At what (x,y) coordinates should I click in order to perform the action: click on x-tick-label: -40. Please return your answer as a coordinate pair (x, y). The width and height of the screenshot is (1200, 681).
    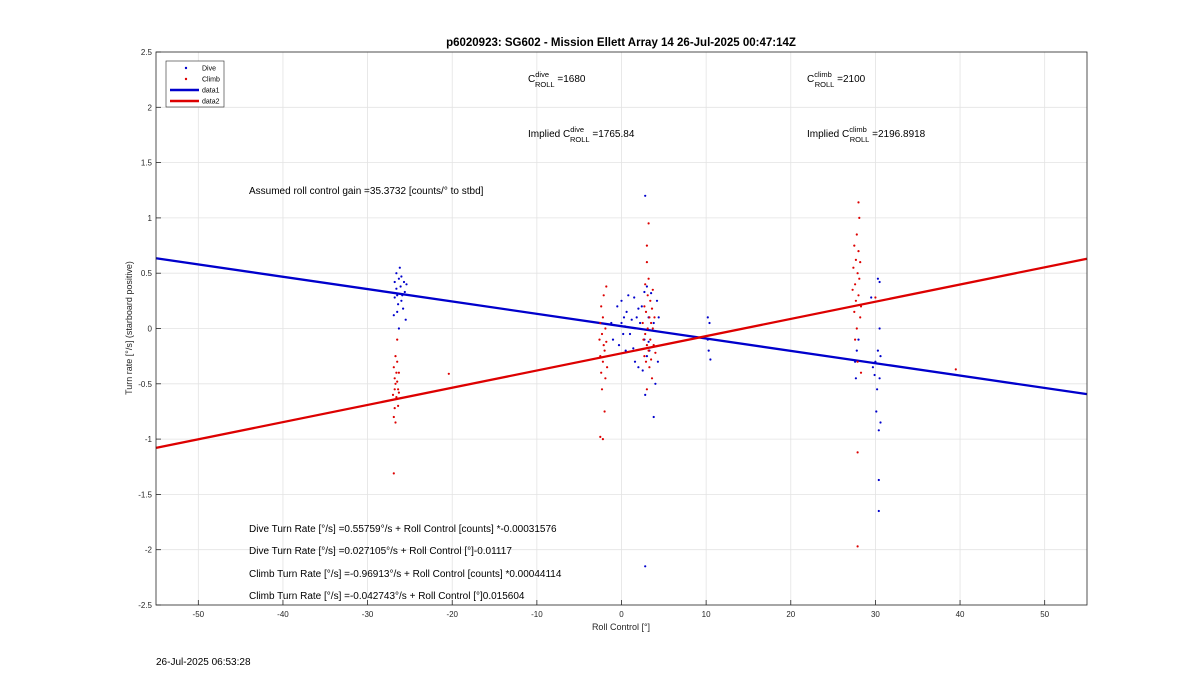
    Looking at the image, I should click on (283, 614).